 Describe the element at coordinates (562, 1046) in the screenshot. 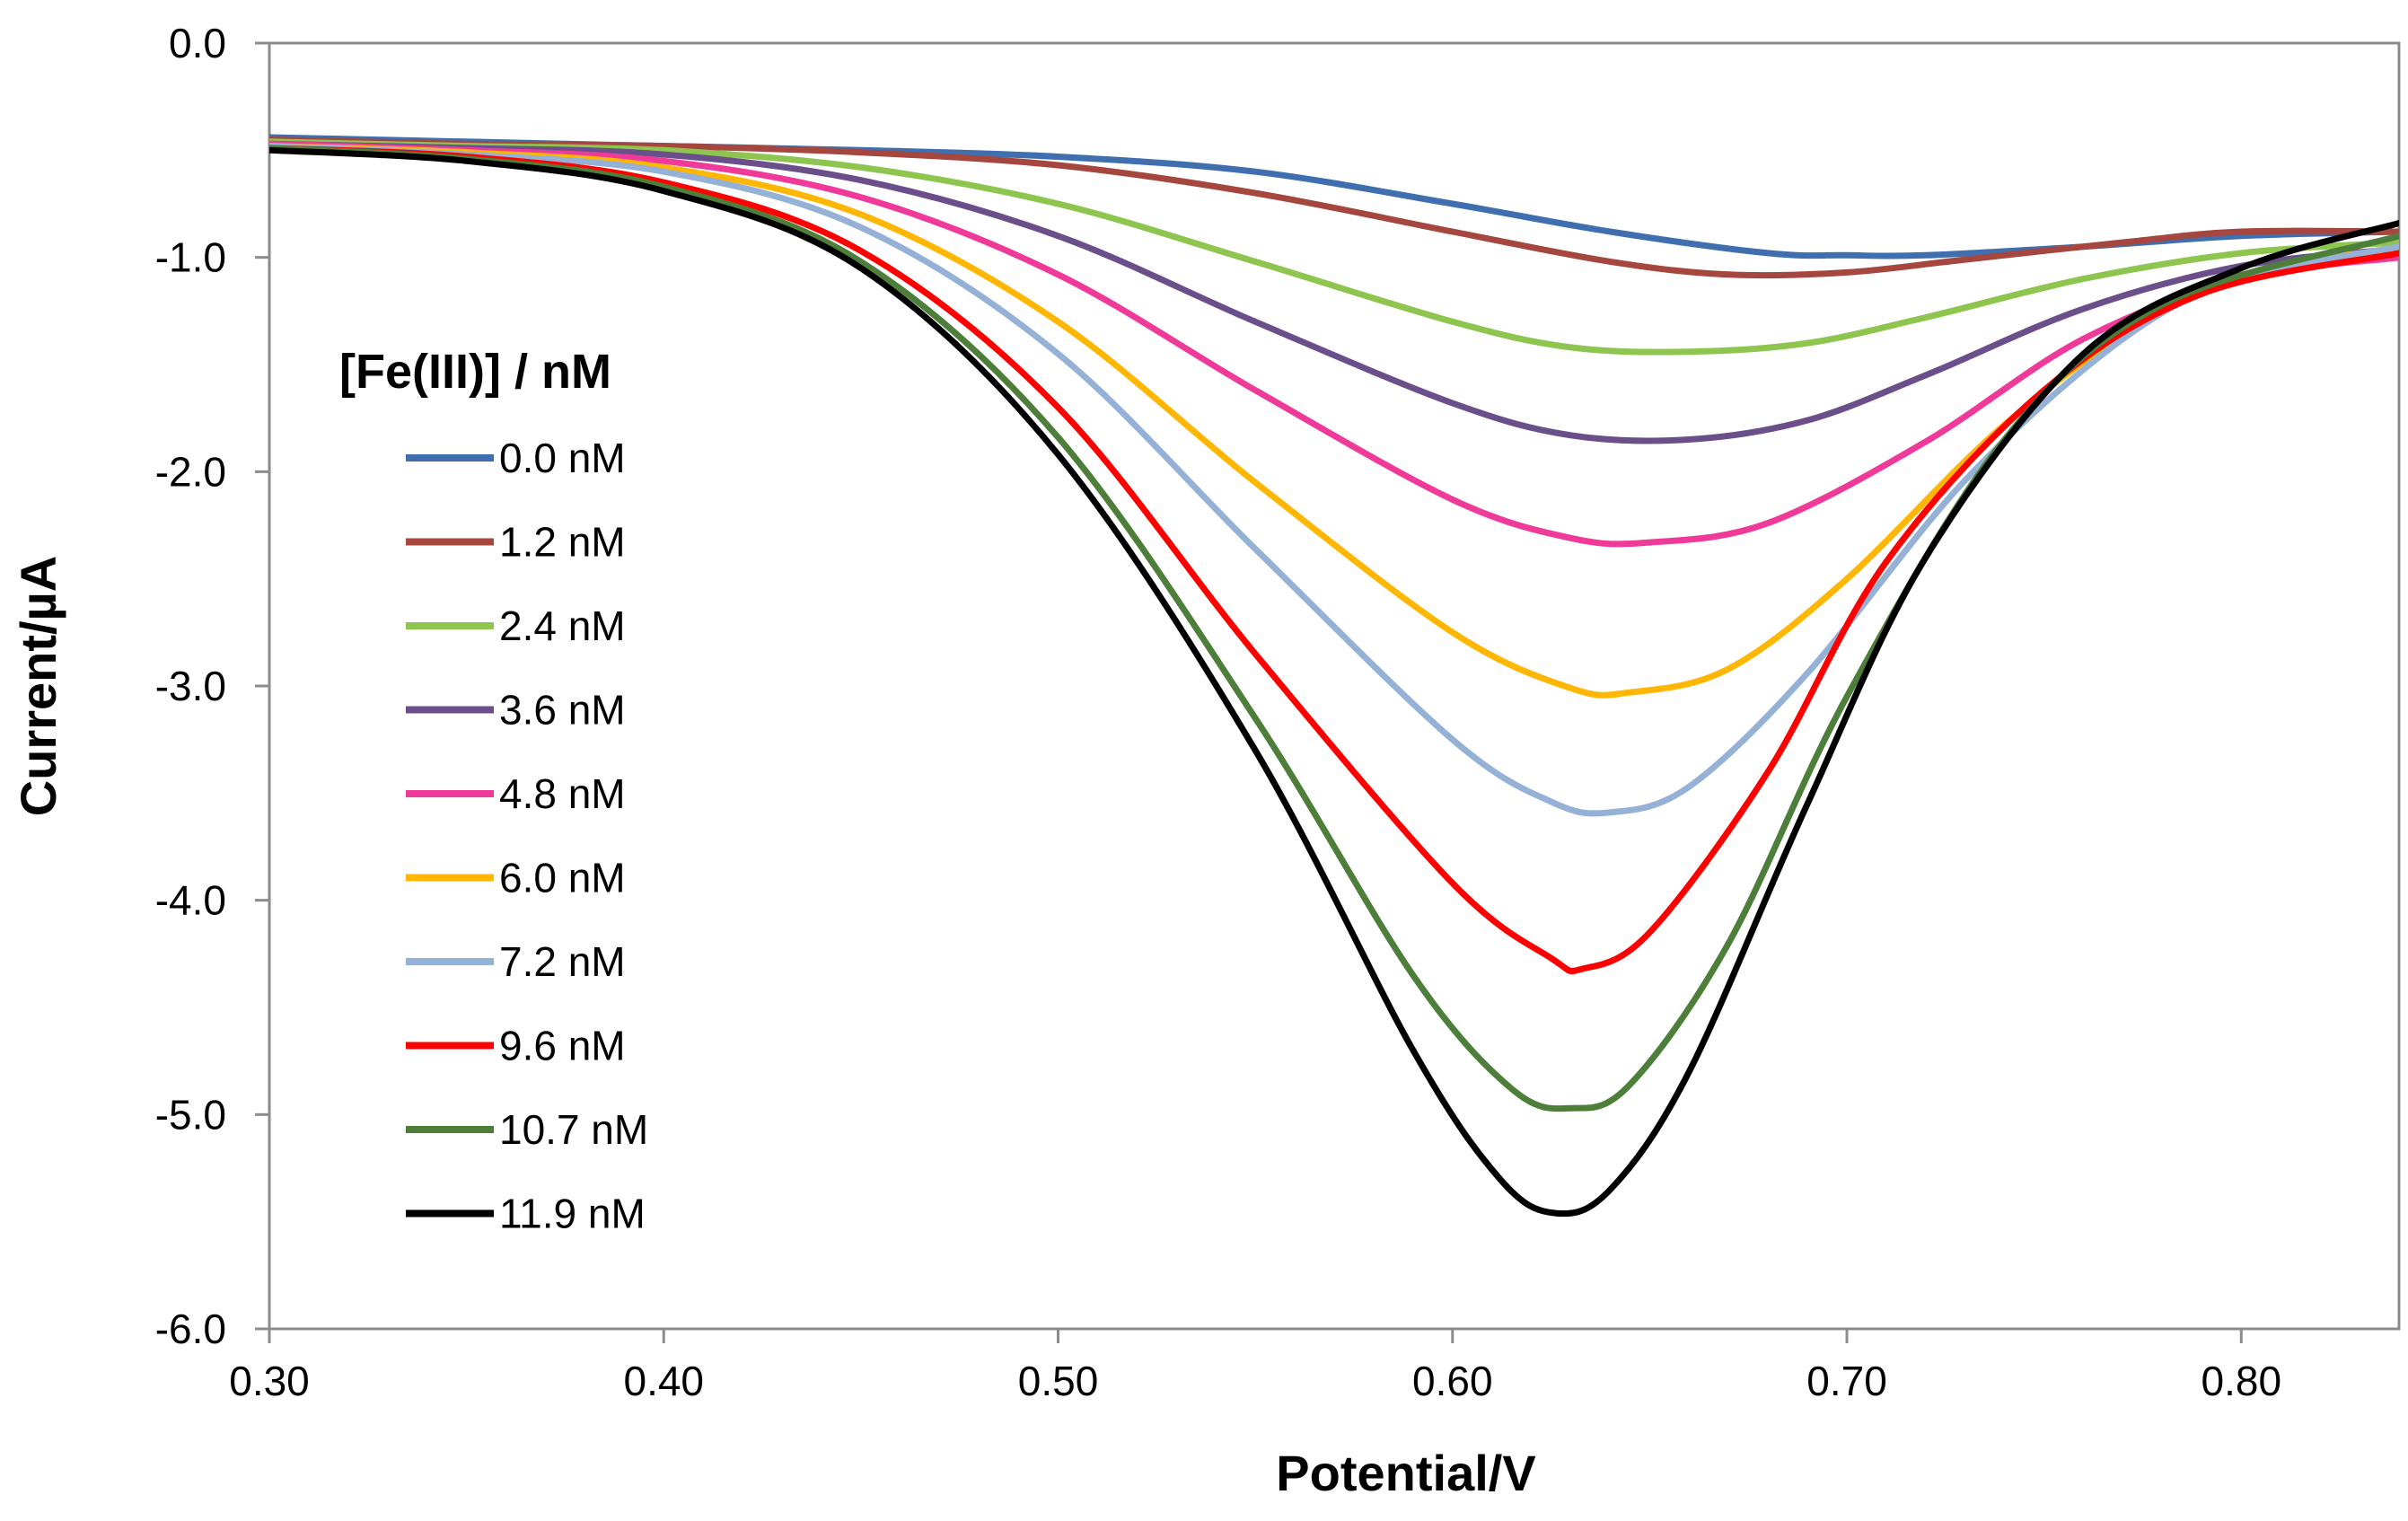

I see `legend-label-9-6-nm: 9.6 nM` at that location.